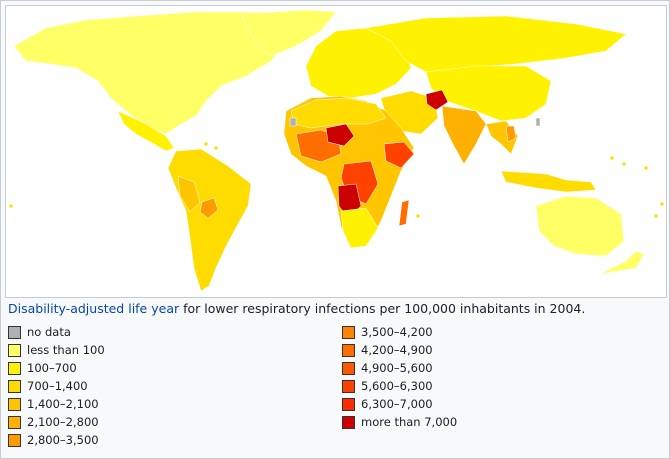  I want to click on legend-label: 700–1,400, so click(57, 386).